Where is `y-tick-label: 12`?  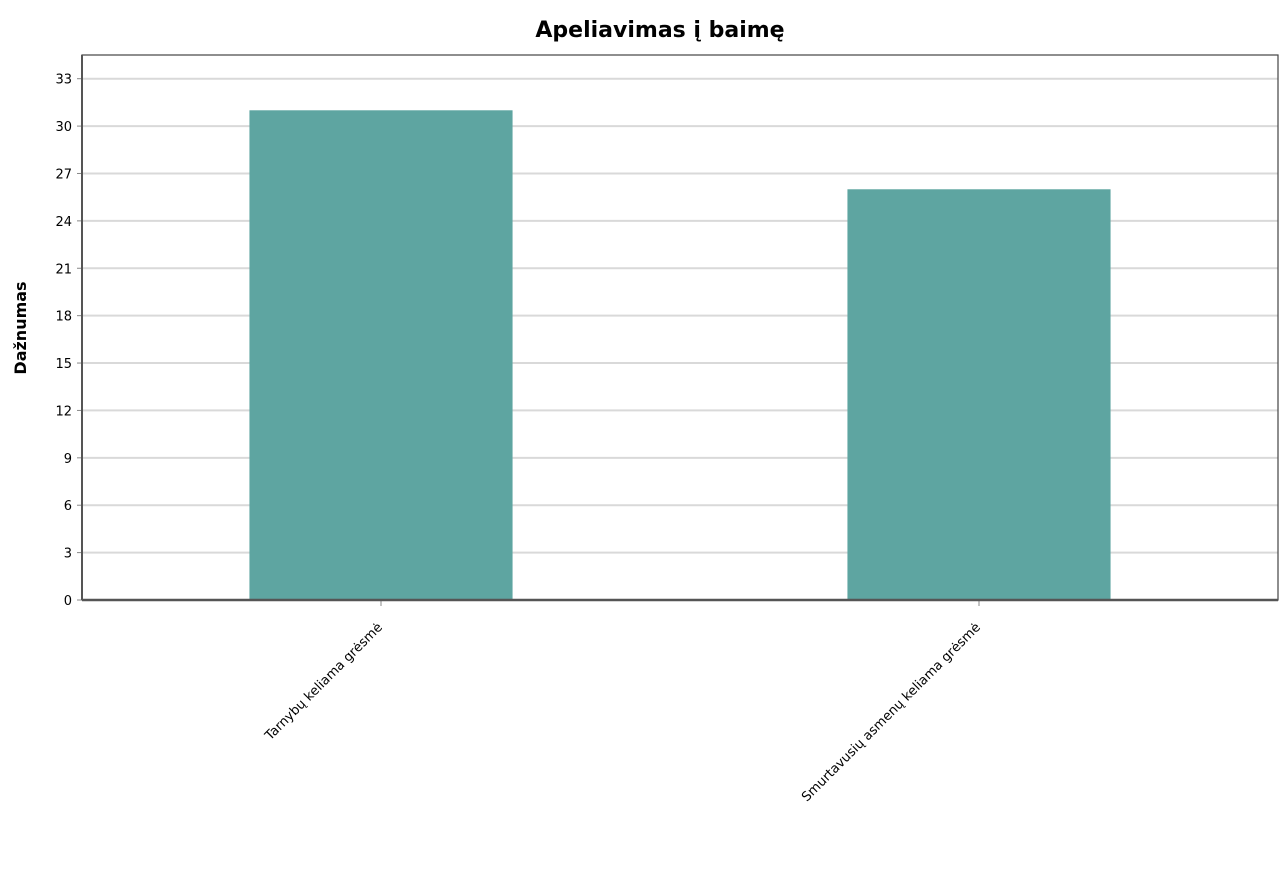 y-tick-label: 12 is located at coordinates (63, 411).